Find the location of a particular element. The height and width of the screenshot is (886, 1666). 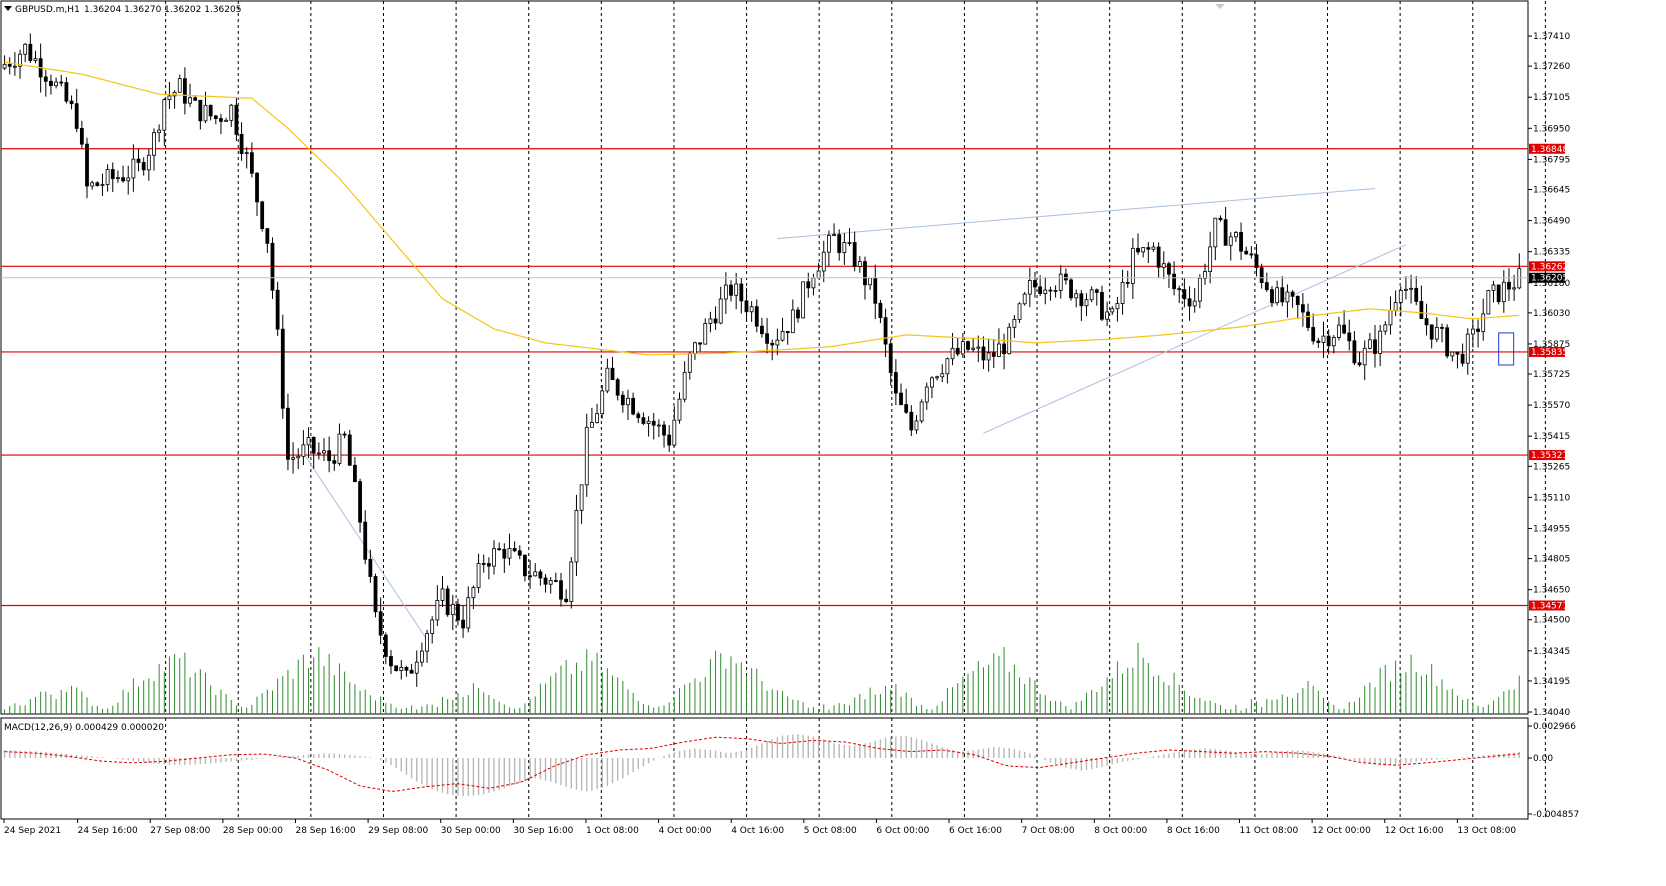

trendline is located at coordinates (1076, 213).